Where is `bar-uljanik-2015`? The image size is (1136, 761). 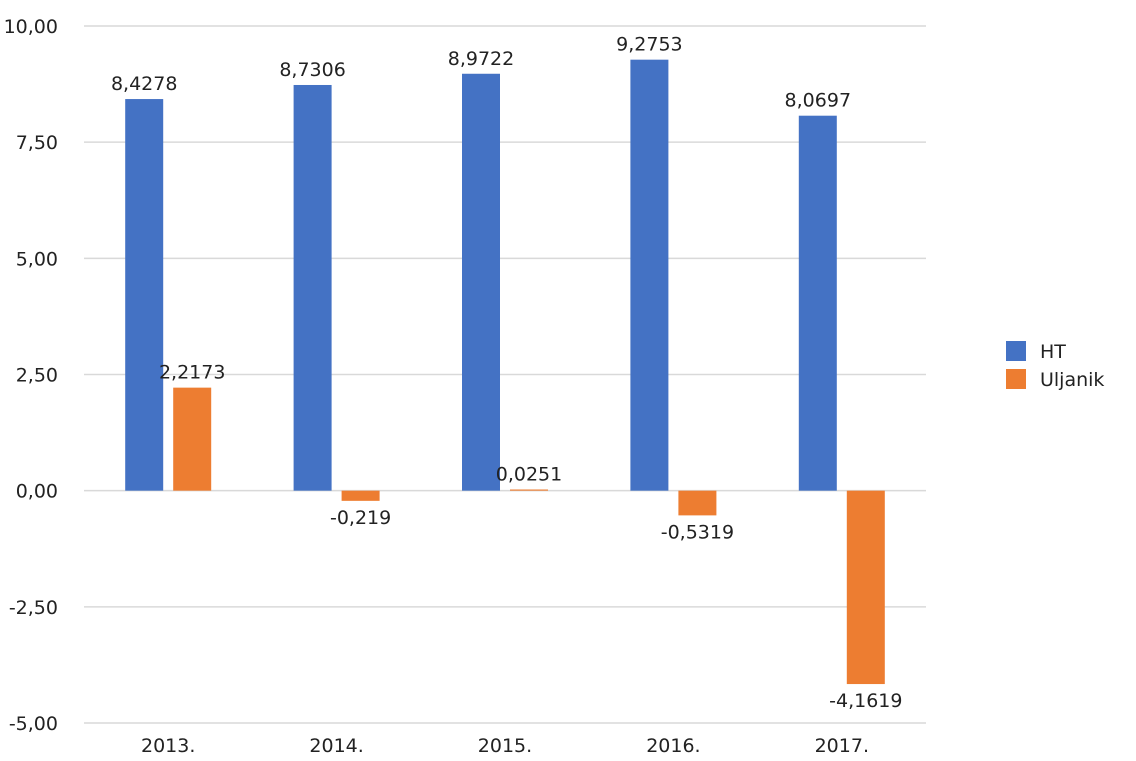
bar-uljanik-2015 is located at coordinates (529, 490).